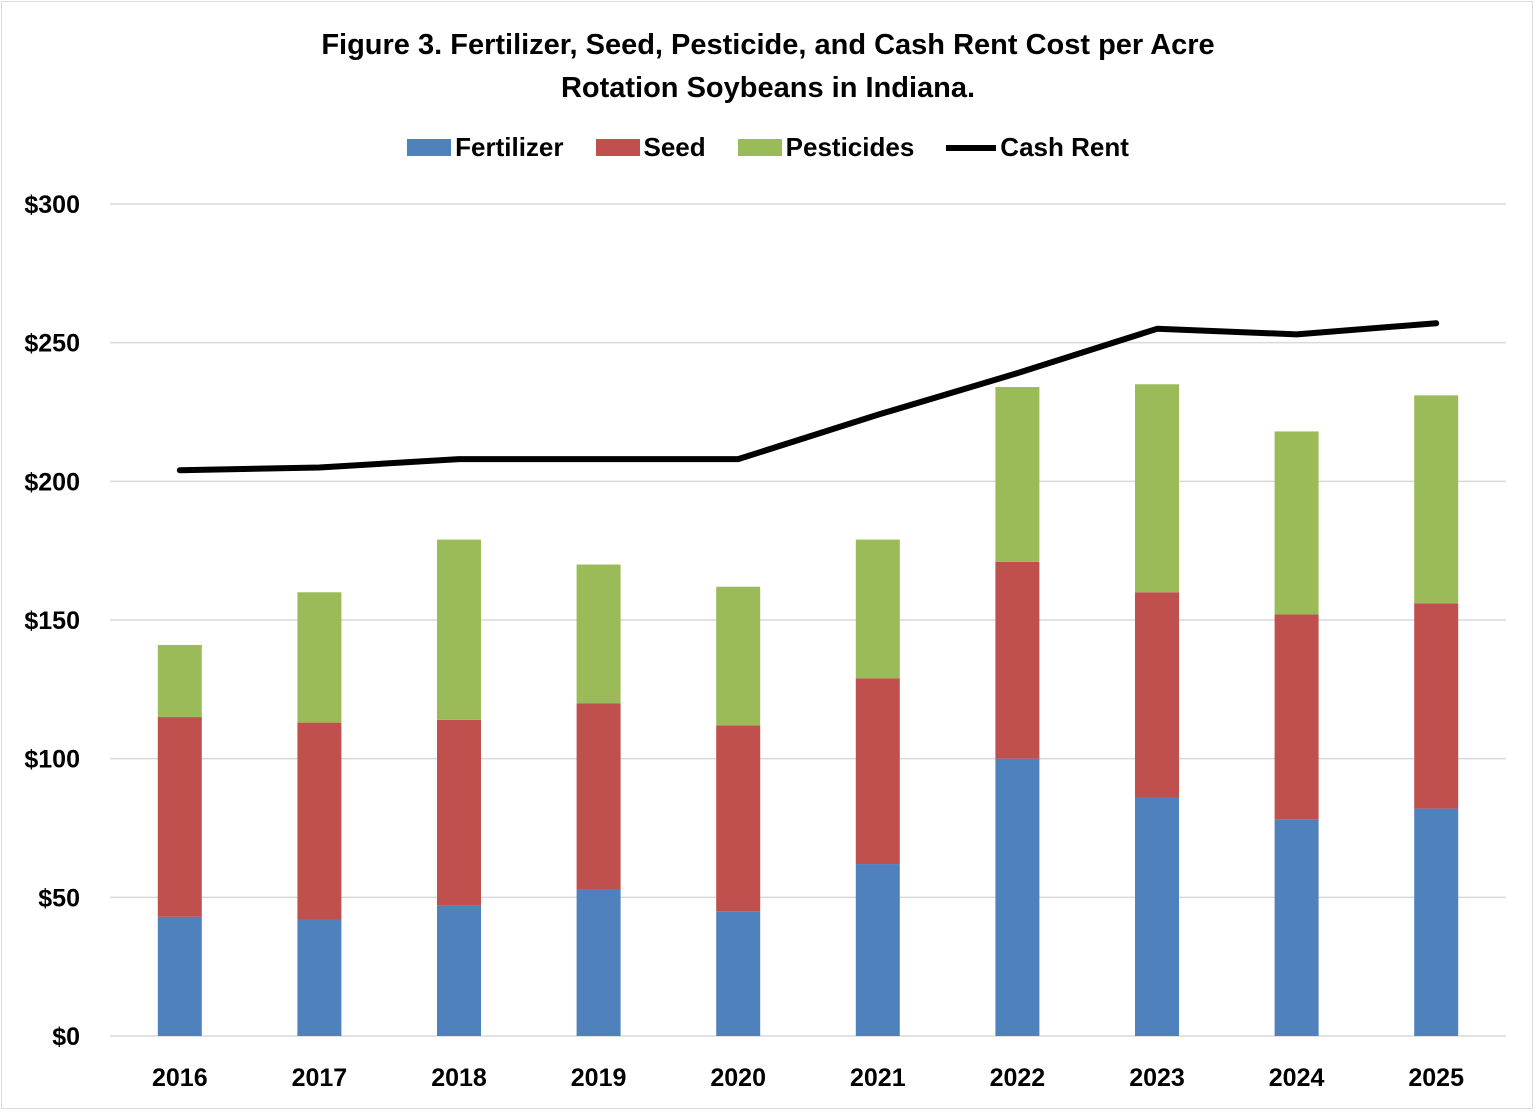 This screenshot has height=1112, width=1536. I want to click on y-tick-label: $50, so click(59, 898).